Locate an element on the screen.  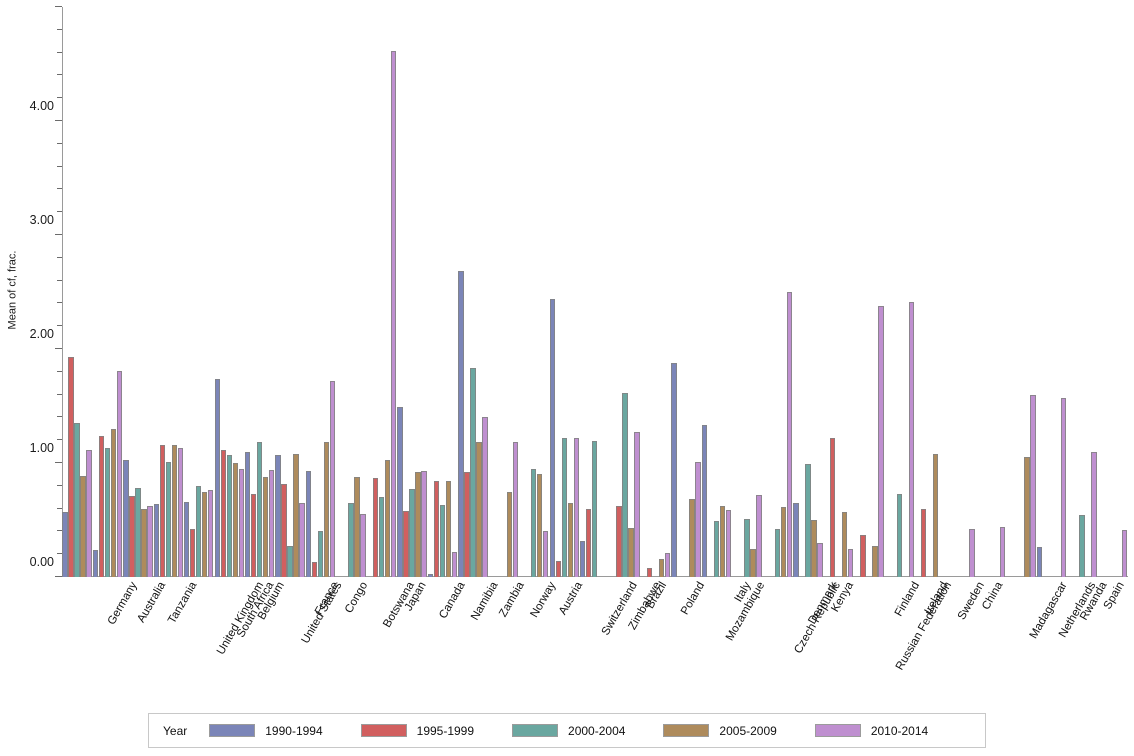
legend-item: 2000-2004 is located at coordinates (568, 731).